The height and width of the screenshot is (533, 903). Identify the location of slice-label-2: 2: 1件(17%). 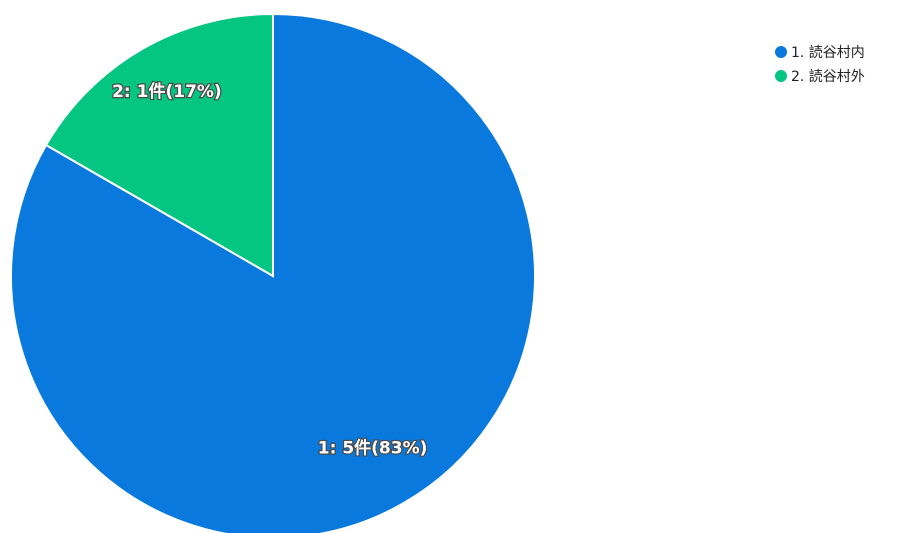
(167, 91).